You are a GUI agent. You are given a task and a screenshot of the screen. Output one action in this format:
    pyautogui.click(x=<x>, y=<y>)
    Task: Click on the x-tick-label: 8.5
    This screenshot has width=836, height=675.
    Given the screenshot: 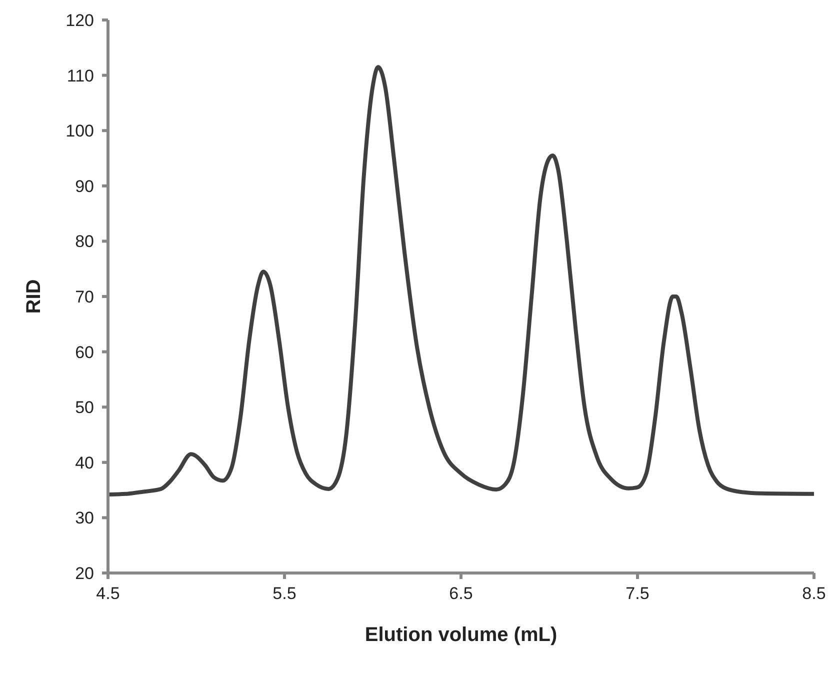 What is the action you would take?
    pyautogui.click(x=814, y=594)
    